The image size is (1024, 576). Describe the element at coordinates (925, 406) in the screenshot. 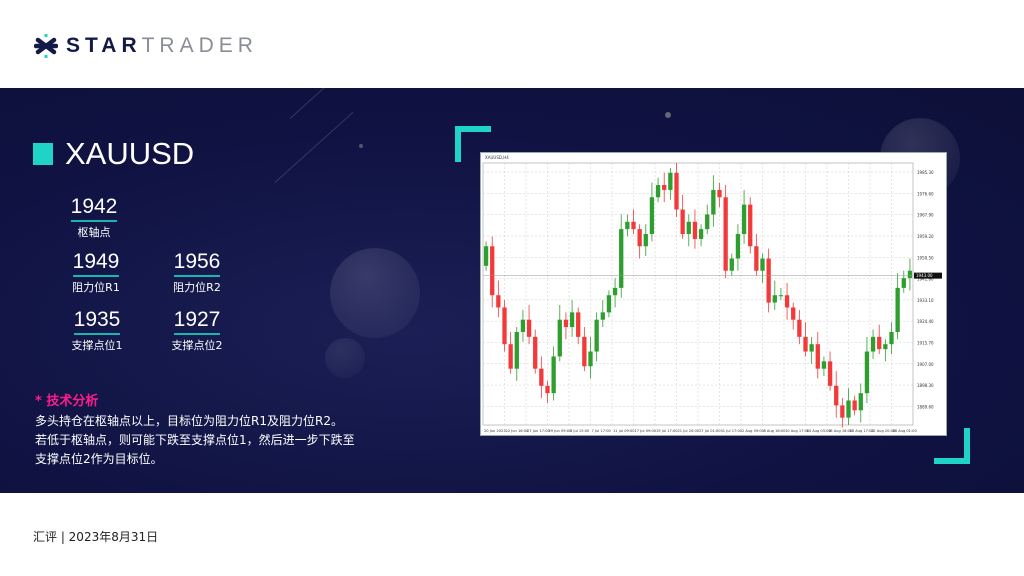

I see `y-tick-label: 1889.60` at that location.